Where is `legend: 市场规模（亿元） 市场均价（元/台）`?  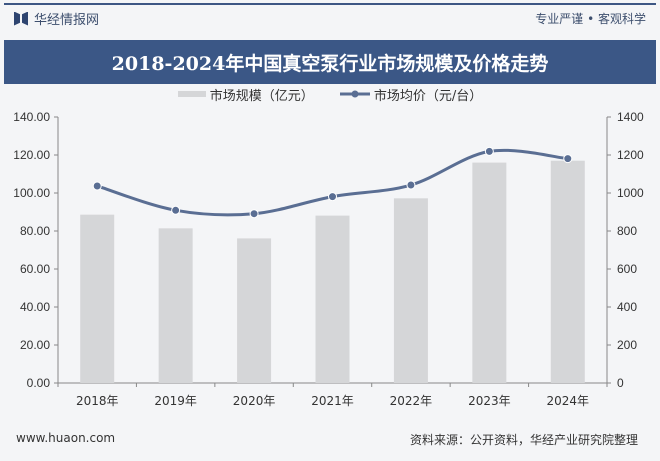
legend: 市场规模（亿元） 市场均价（元/台） is located at coordinates (330, 94).